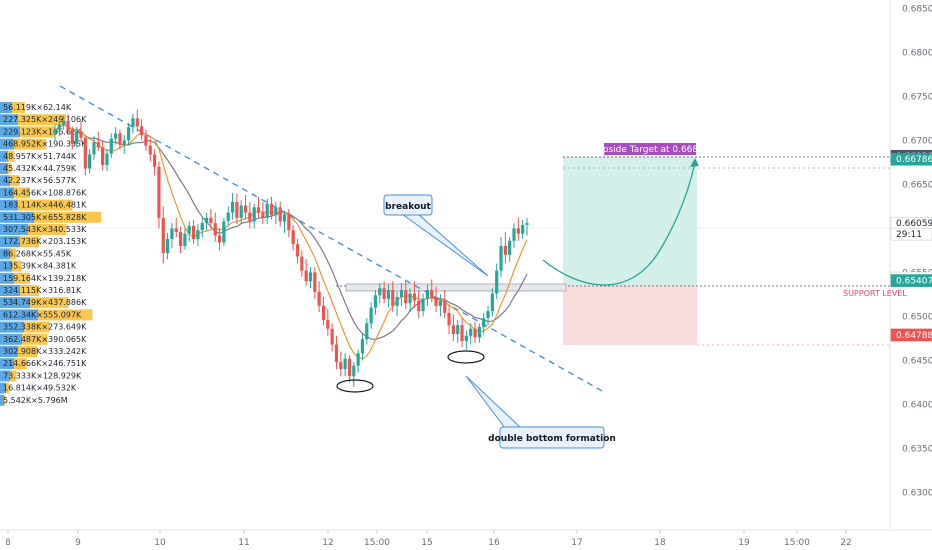  I want to click on volume-level-label: 612.34K×555.097K, so click(42, 314).